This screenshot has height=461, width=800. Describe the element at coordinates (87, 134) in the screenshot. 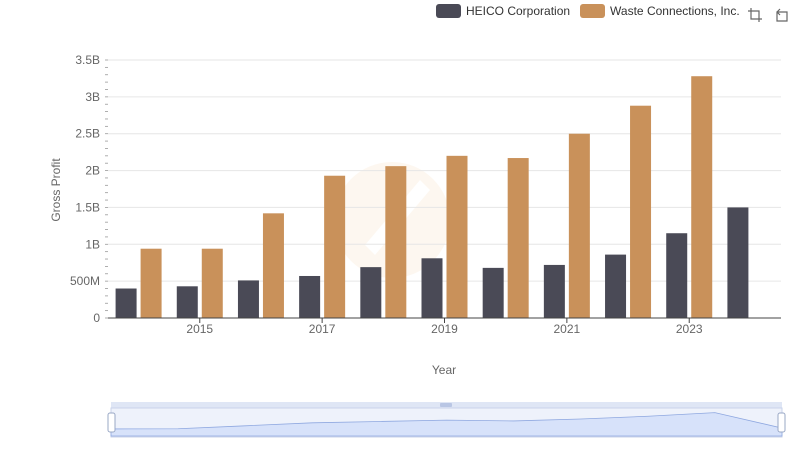

I see `y-tick-label: 2.5B` at that location.